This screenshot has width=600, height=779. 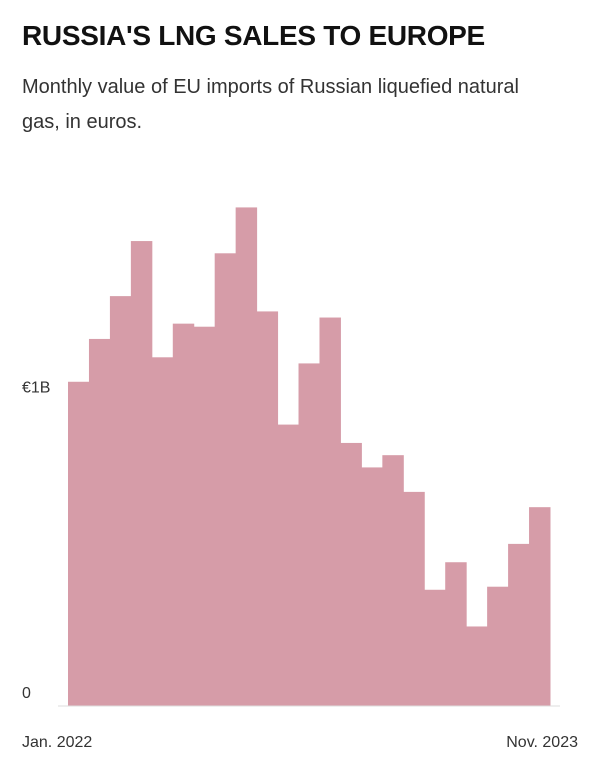 I want to click on x-tick-label: Nov. 2023, so click(x=542, y=742).